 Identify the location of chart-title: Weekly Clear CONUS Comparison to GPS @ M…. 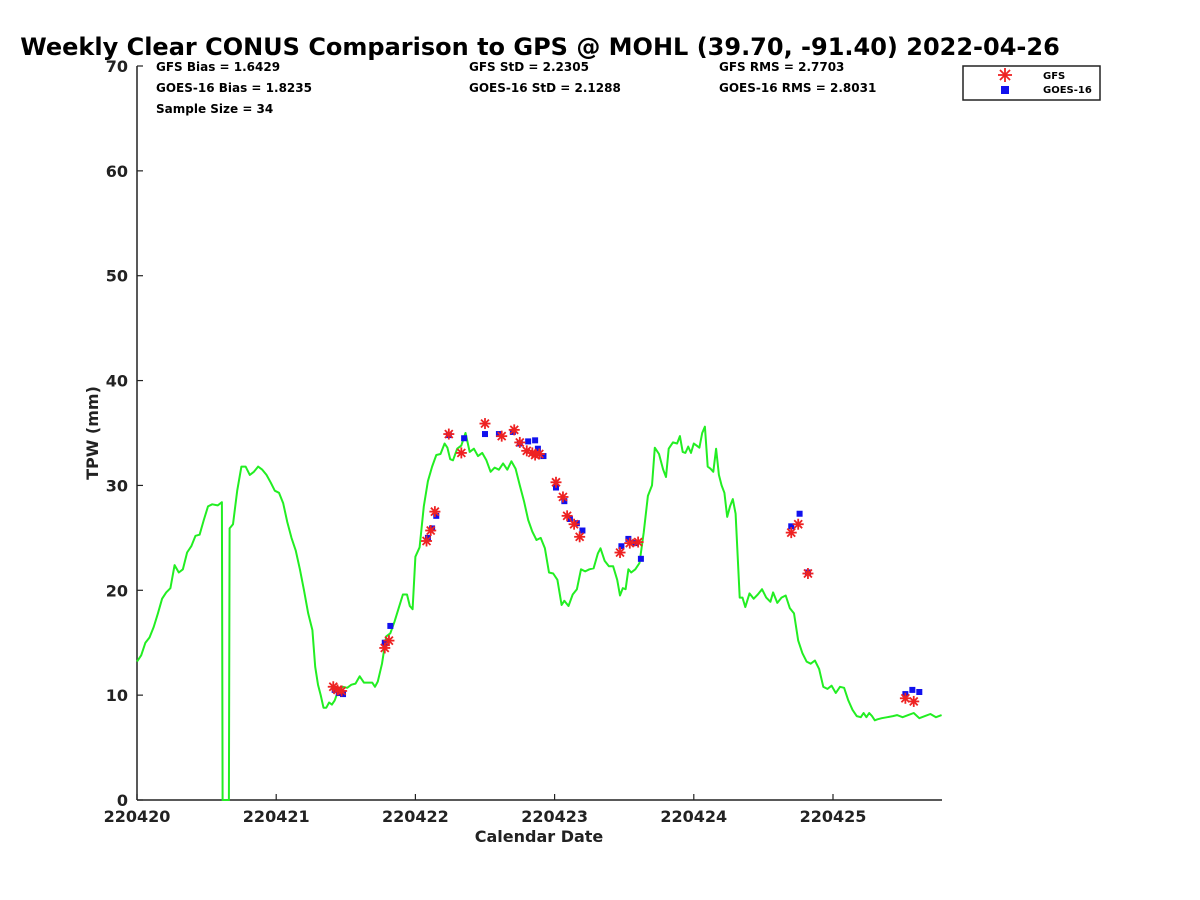
(540, 47).